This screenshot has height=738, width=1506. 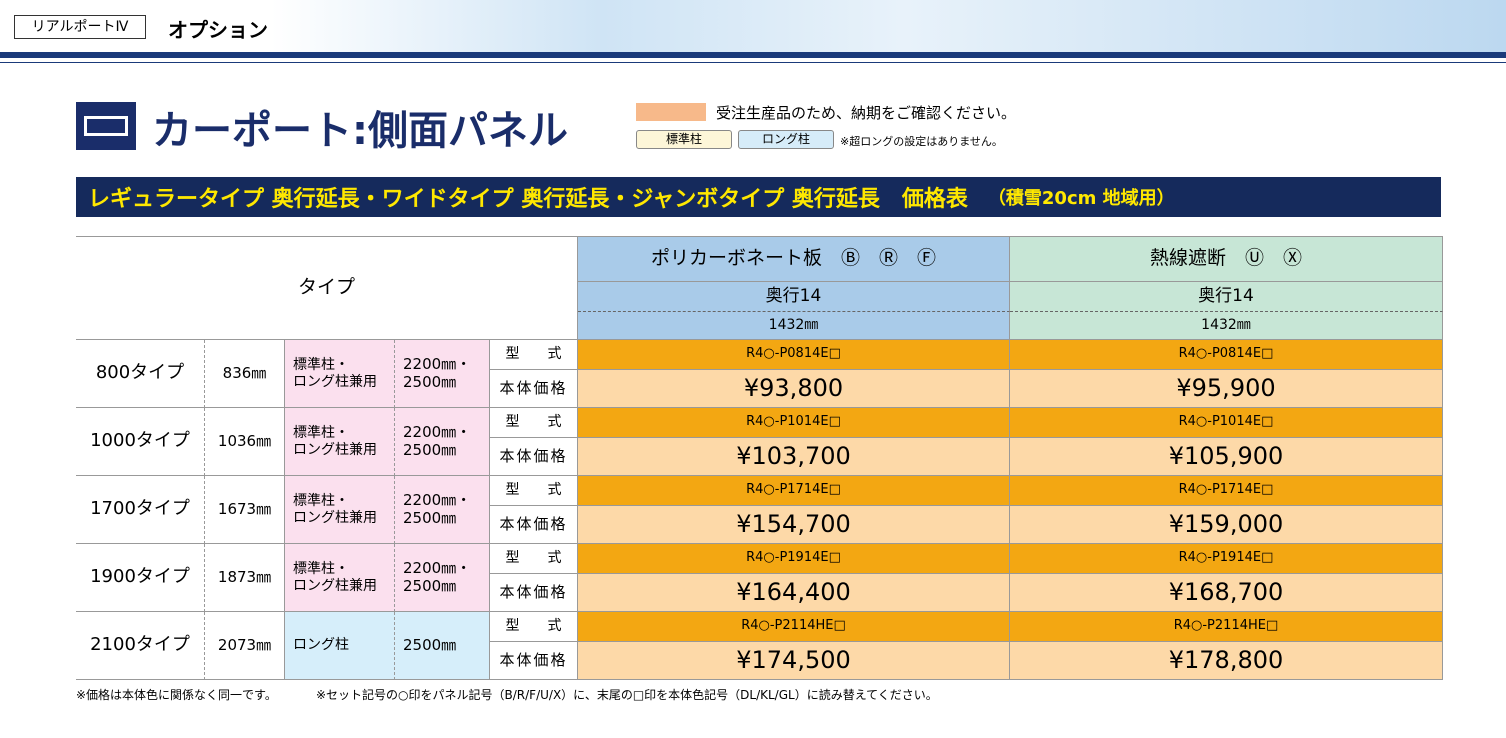 I want to click on model-cell: R4○-P2114HE□, so click(x=1226, y=627).